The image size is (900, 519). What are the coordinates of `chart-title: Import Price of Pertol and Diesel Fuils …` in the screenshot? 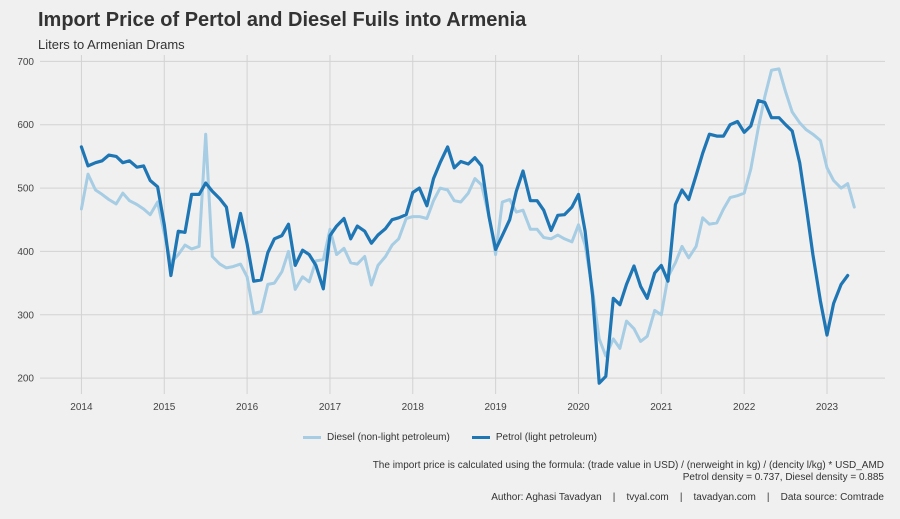 It's located at (282, 20).